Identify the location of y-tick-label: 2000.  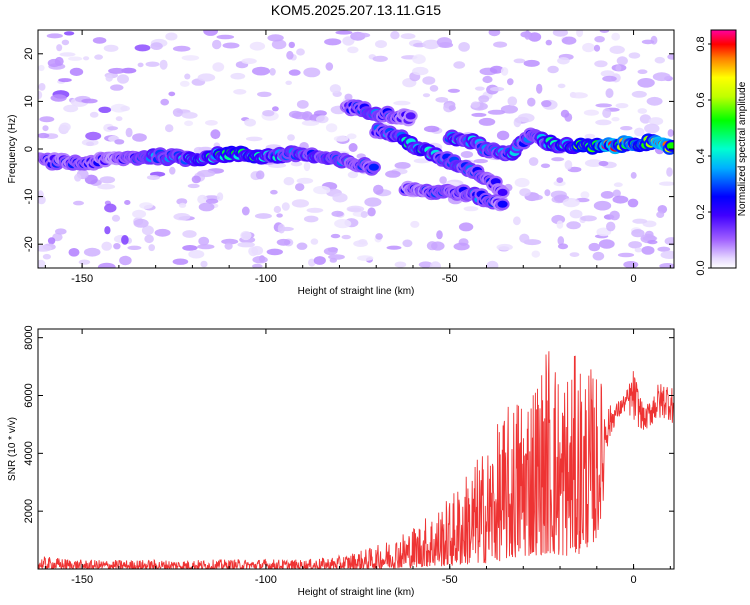
(29, 511).